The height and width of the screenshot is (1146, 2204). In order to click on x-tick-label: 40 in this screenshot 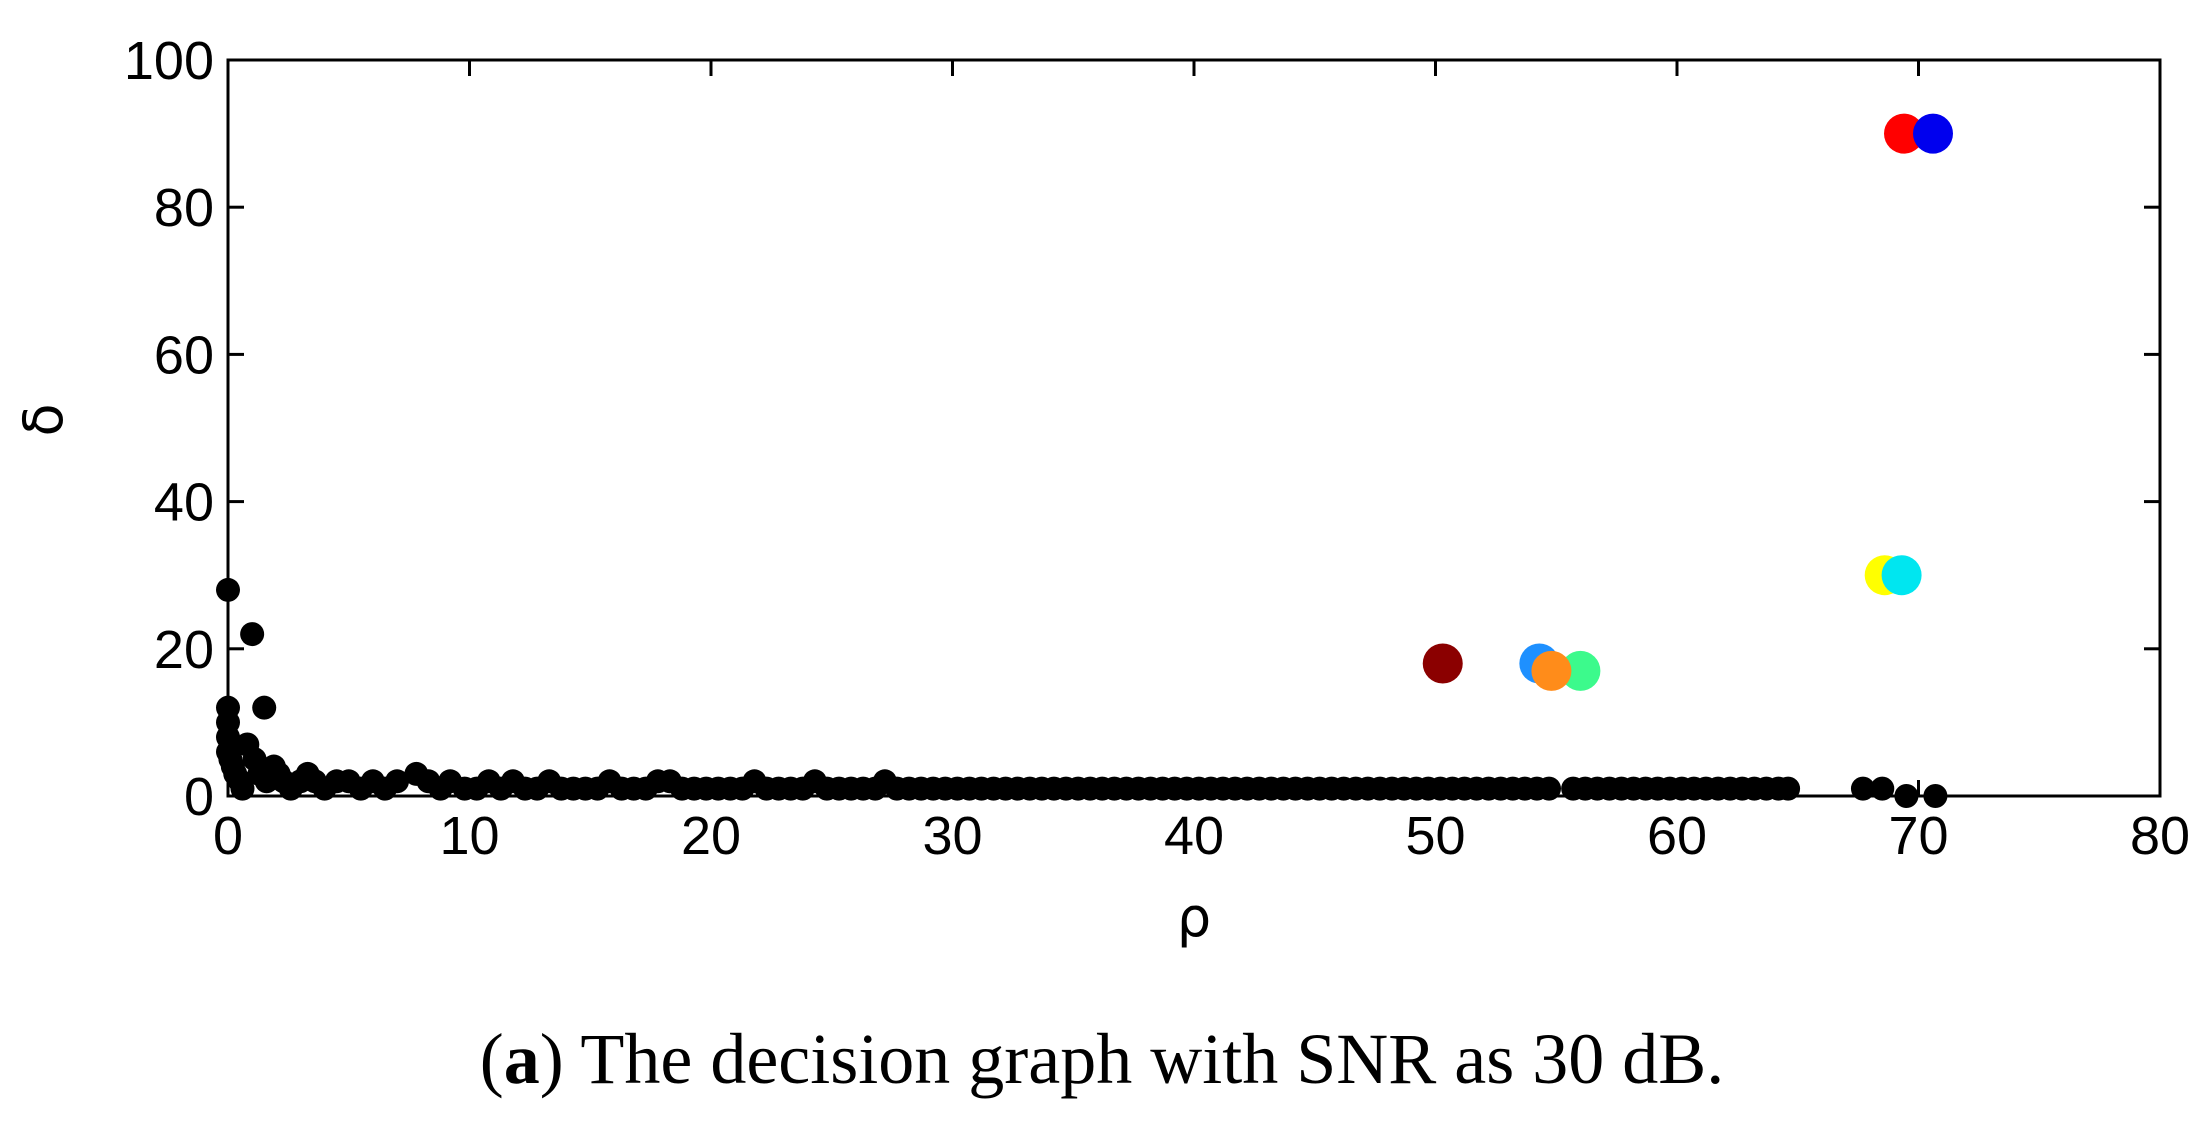, I will do `click(1194, 836)`.